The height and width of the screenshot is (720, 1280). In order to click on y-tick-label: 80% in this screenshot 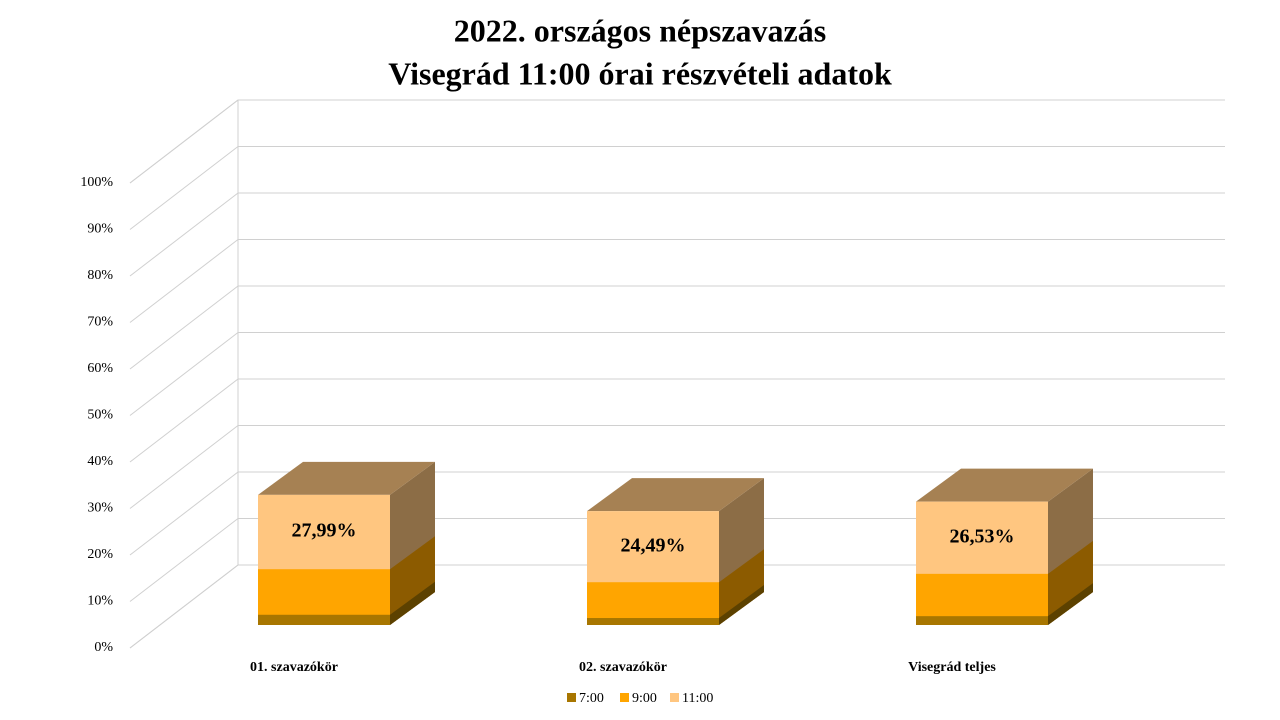, I will do `click(100, 275)`.